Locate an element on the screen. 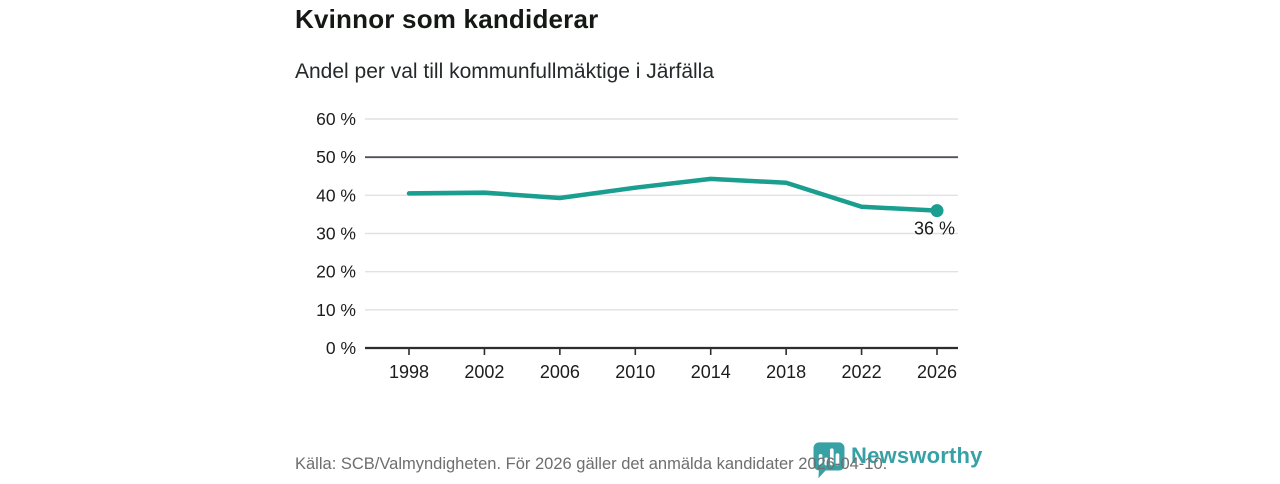 The image size is (1280, 484). x-axis-tick-label: 2002 is located at coordinates (484, 372).